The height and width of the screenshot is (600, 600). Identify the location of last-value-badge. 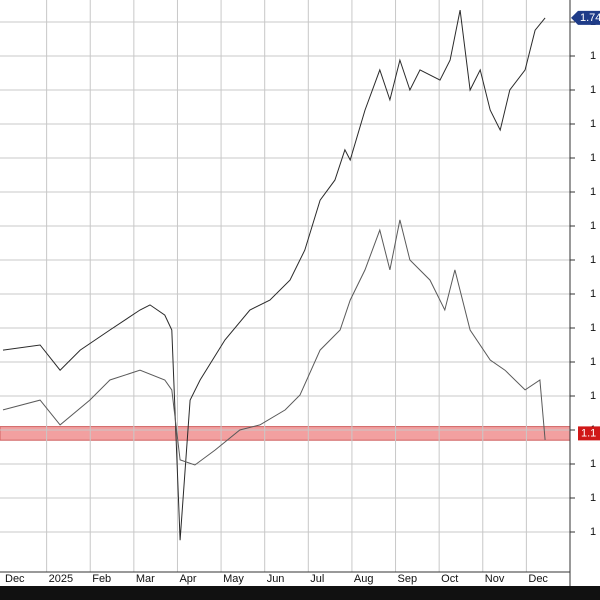
(585, 17).